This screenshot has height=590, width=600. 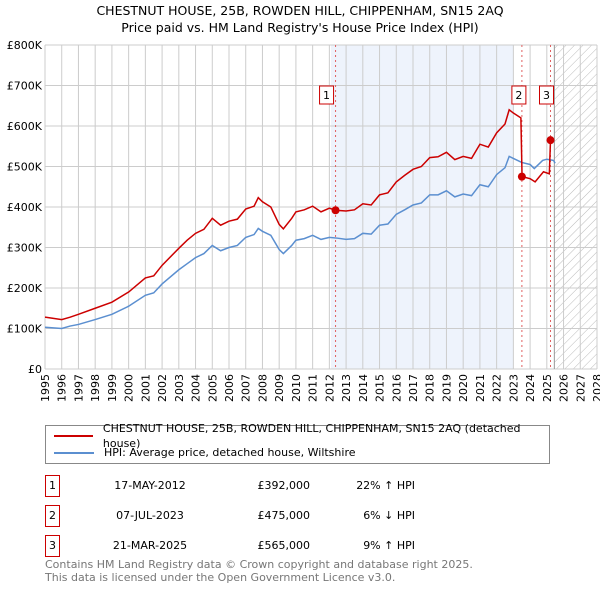 What do you see at coordinates (129, 388) in the screenshot?
I see `x-tick-label: 2000` at bounding box center [129, 388].